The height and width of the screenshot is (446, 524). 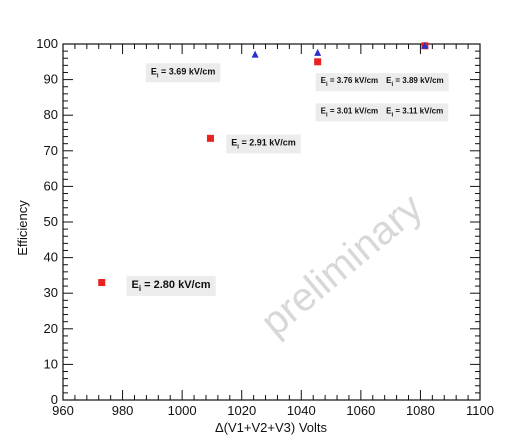 I want to click on annotation-text: Ei = 3.01 kV/cm, so click(x=350, y=112).